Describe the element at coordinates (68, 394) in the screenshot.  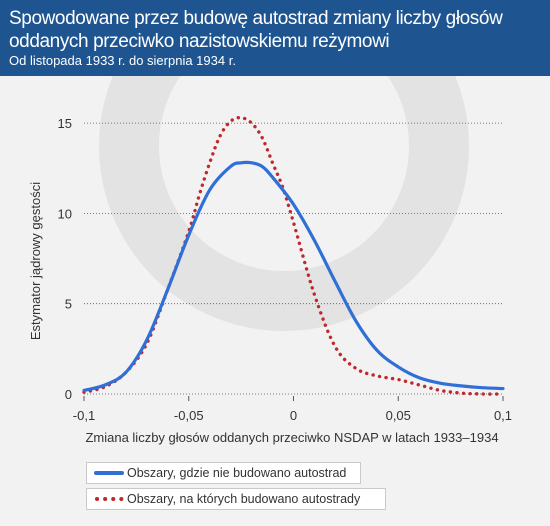
I see `y-tick-label: 0` at that location.